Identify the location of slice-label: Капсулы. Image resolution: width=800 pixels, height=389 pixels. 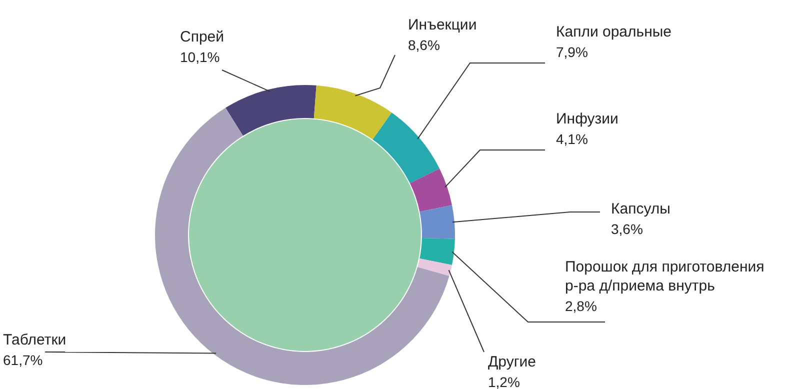
(640, 209).